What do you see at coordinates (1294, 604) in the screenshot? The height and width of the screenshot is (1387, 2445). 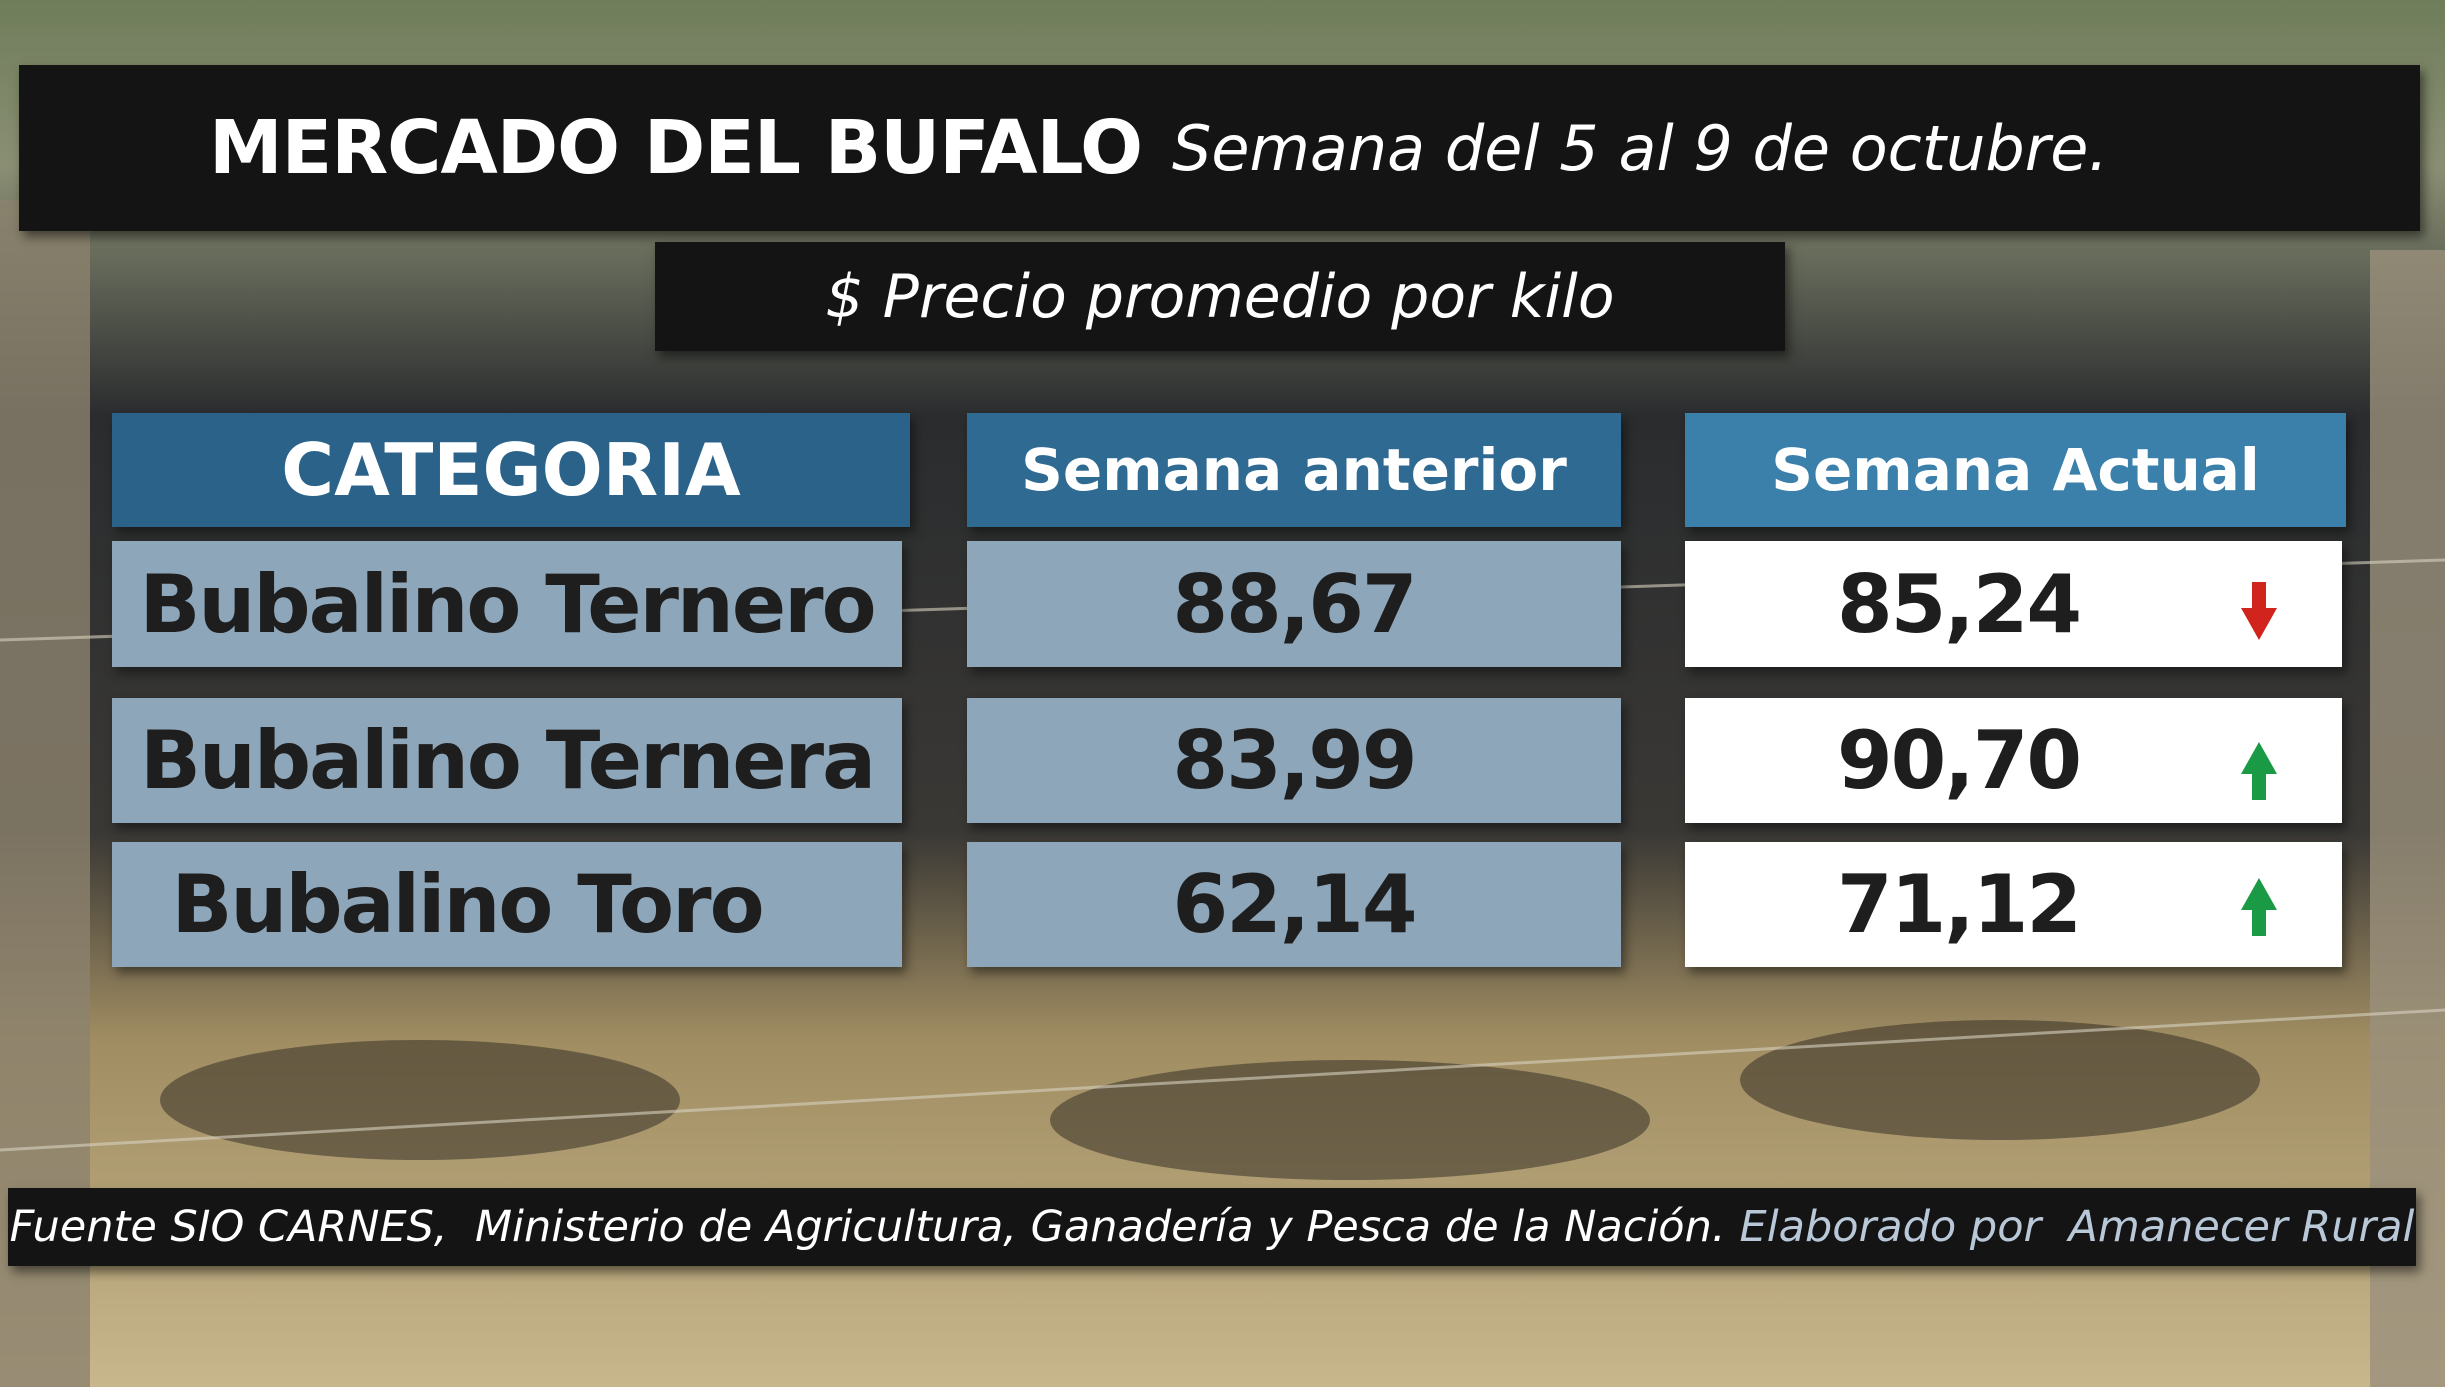 I see `previous-price: 88,67` at bounding box center [1294, 604].